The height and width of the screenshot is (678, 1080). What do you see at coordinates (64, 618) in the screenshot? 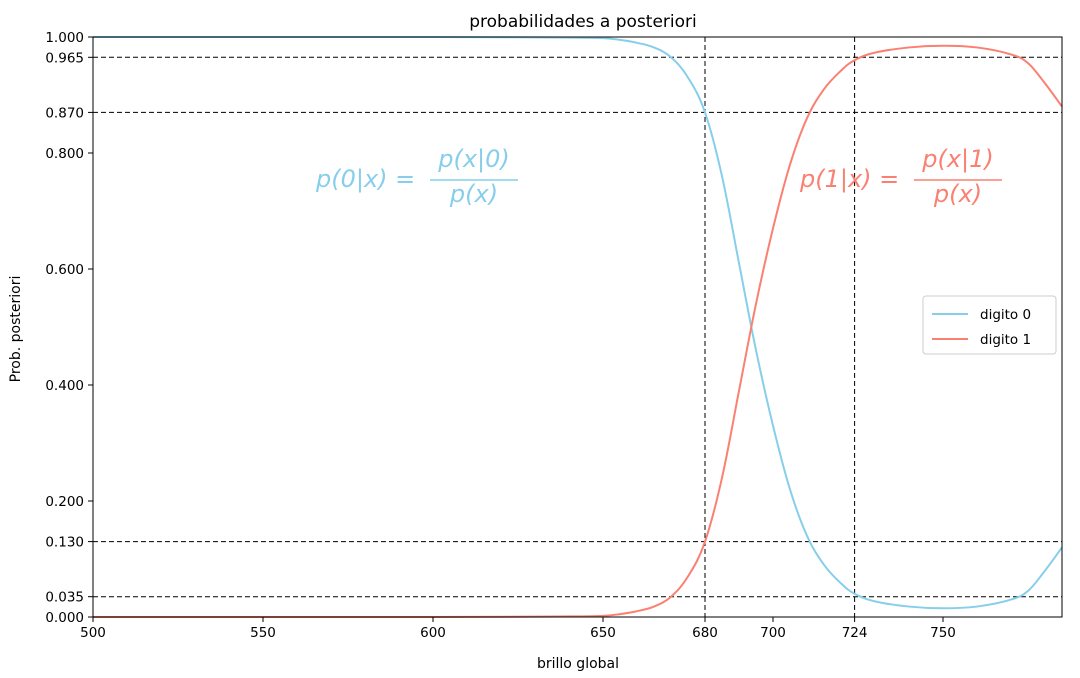
I see `y-tick-label: 0.000` at bounding box center [64, 618].